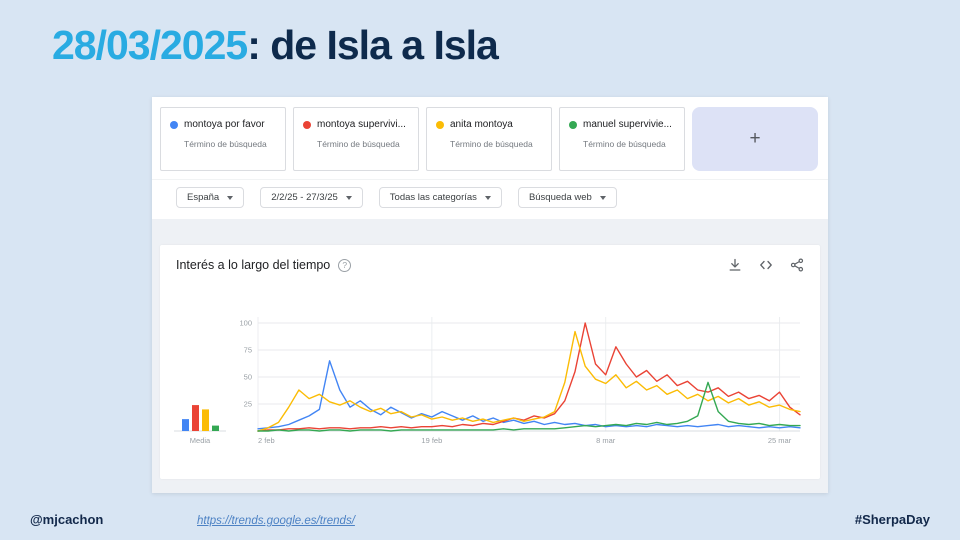 The image size is (960, 540). Describe the element at coordinates (200, 440) in the screenshot. I see `svg-text: Media` at that location.